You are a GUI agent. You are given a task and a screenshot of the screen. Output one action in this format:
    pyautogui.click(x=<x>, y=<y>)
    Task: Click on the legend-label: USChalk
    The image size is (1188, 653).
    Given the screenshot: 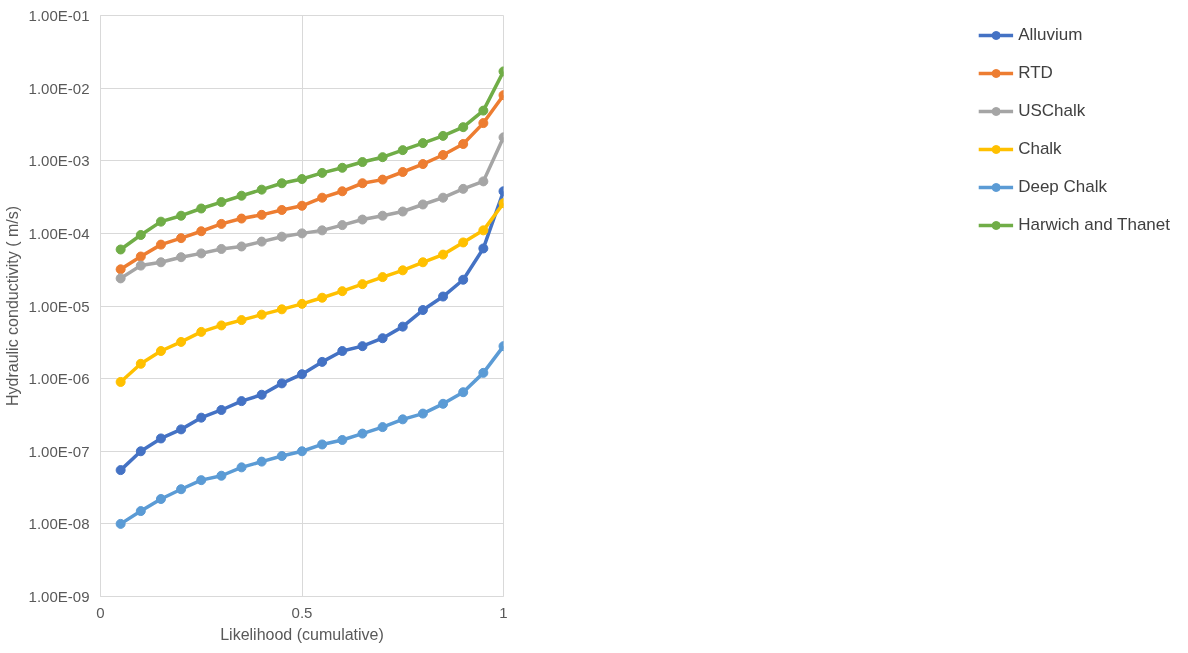 What is the action you would take?
    pyautogui.click(x=1052, y=111)
    